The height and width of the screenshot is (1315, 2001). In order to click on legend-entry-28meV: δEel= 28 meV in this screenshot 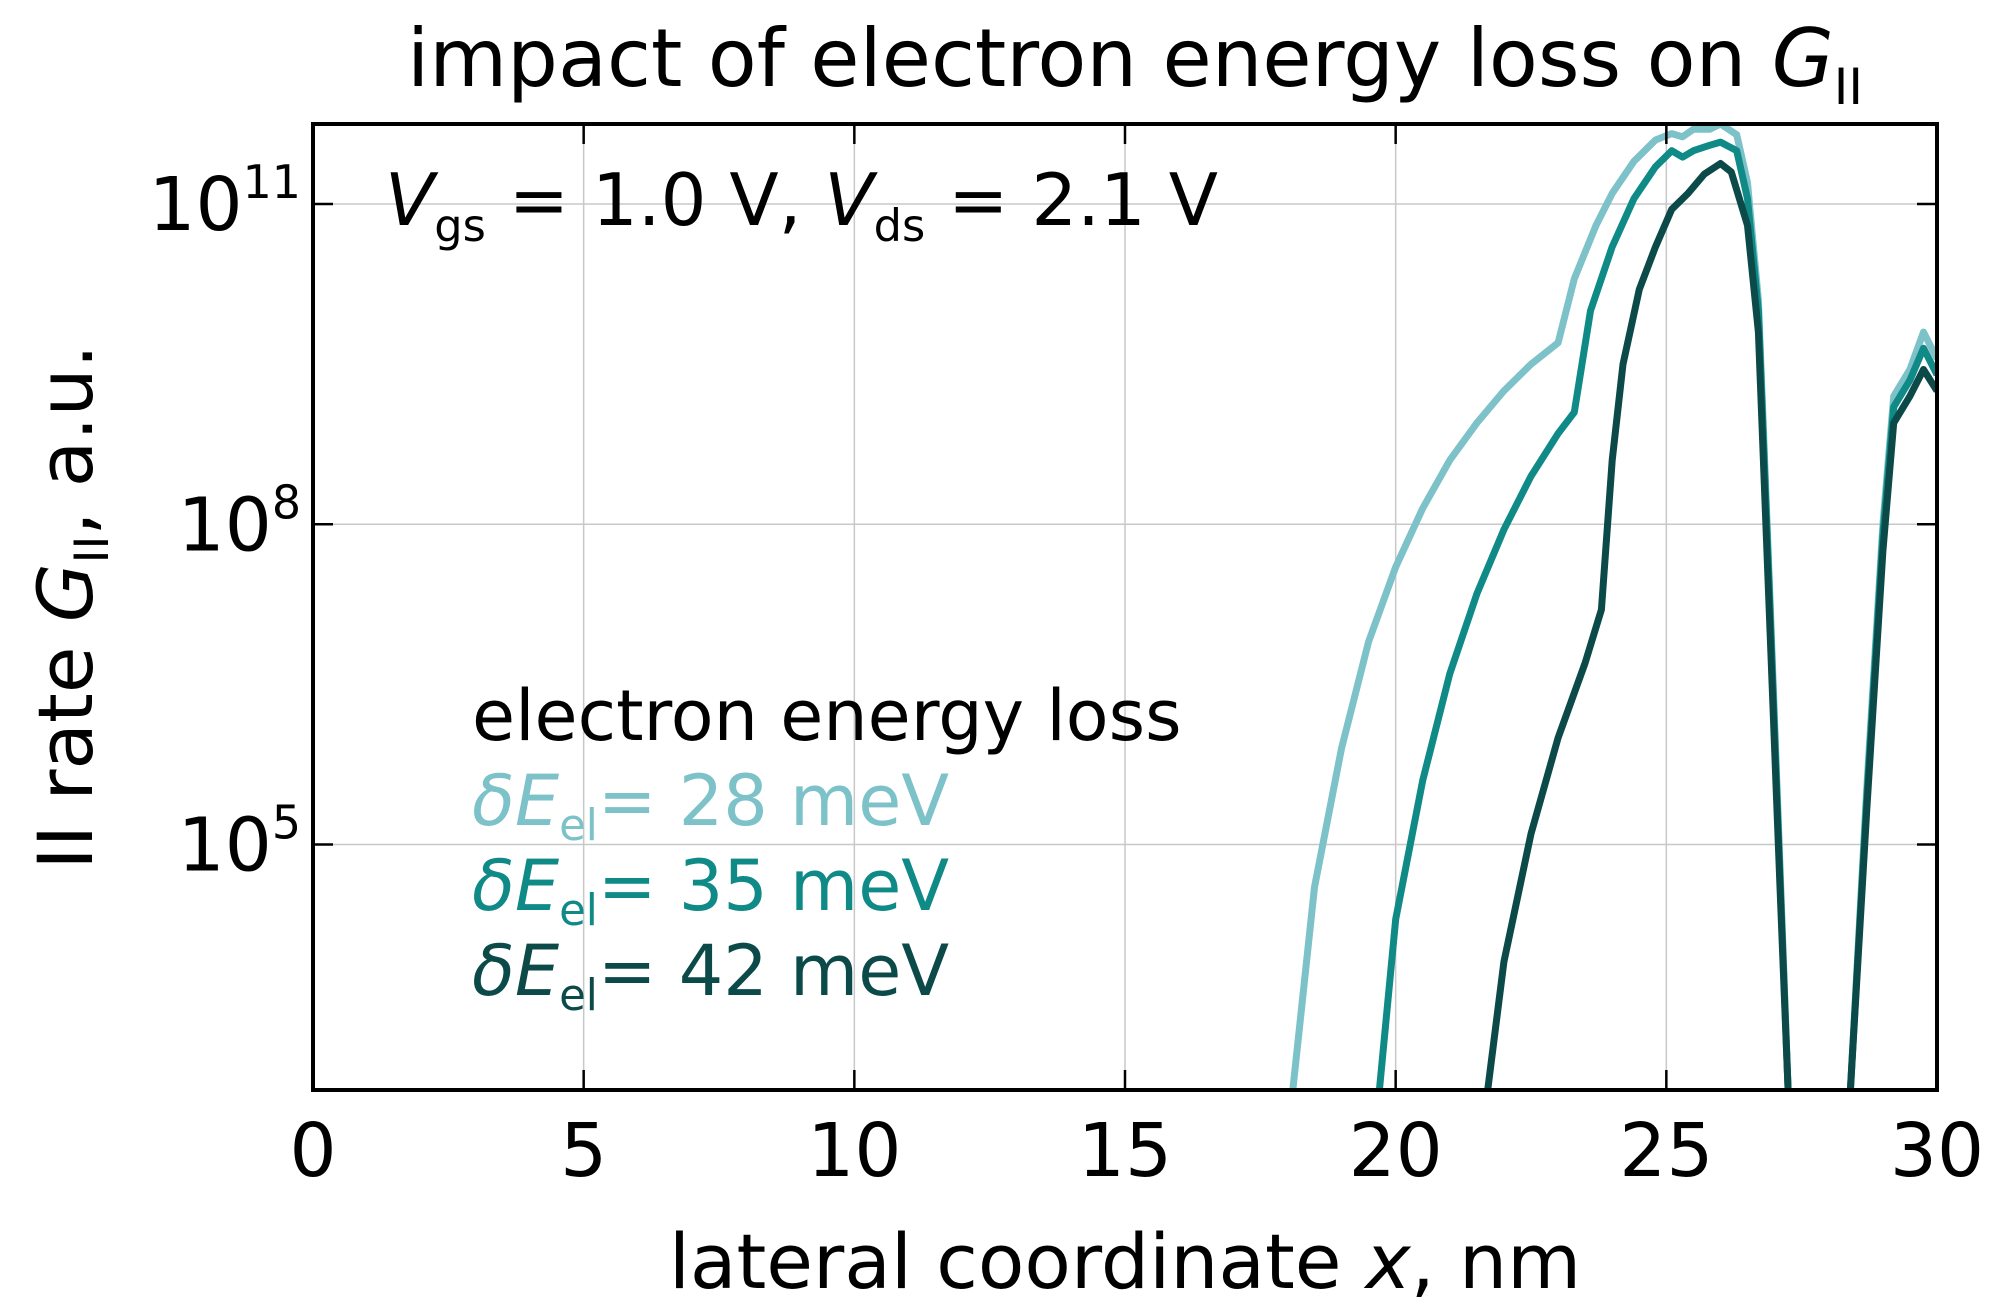, I will do `click(710, 805)`.